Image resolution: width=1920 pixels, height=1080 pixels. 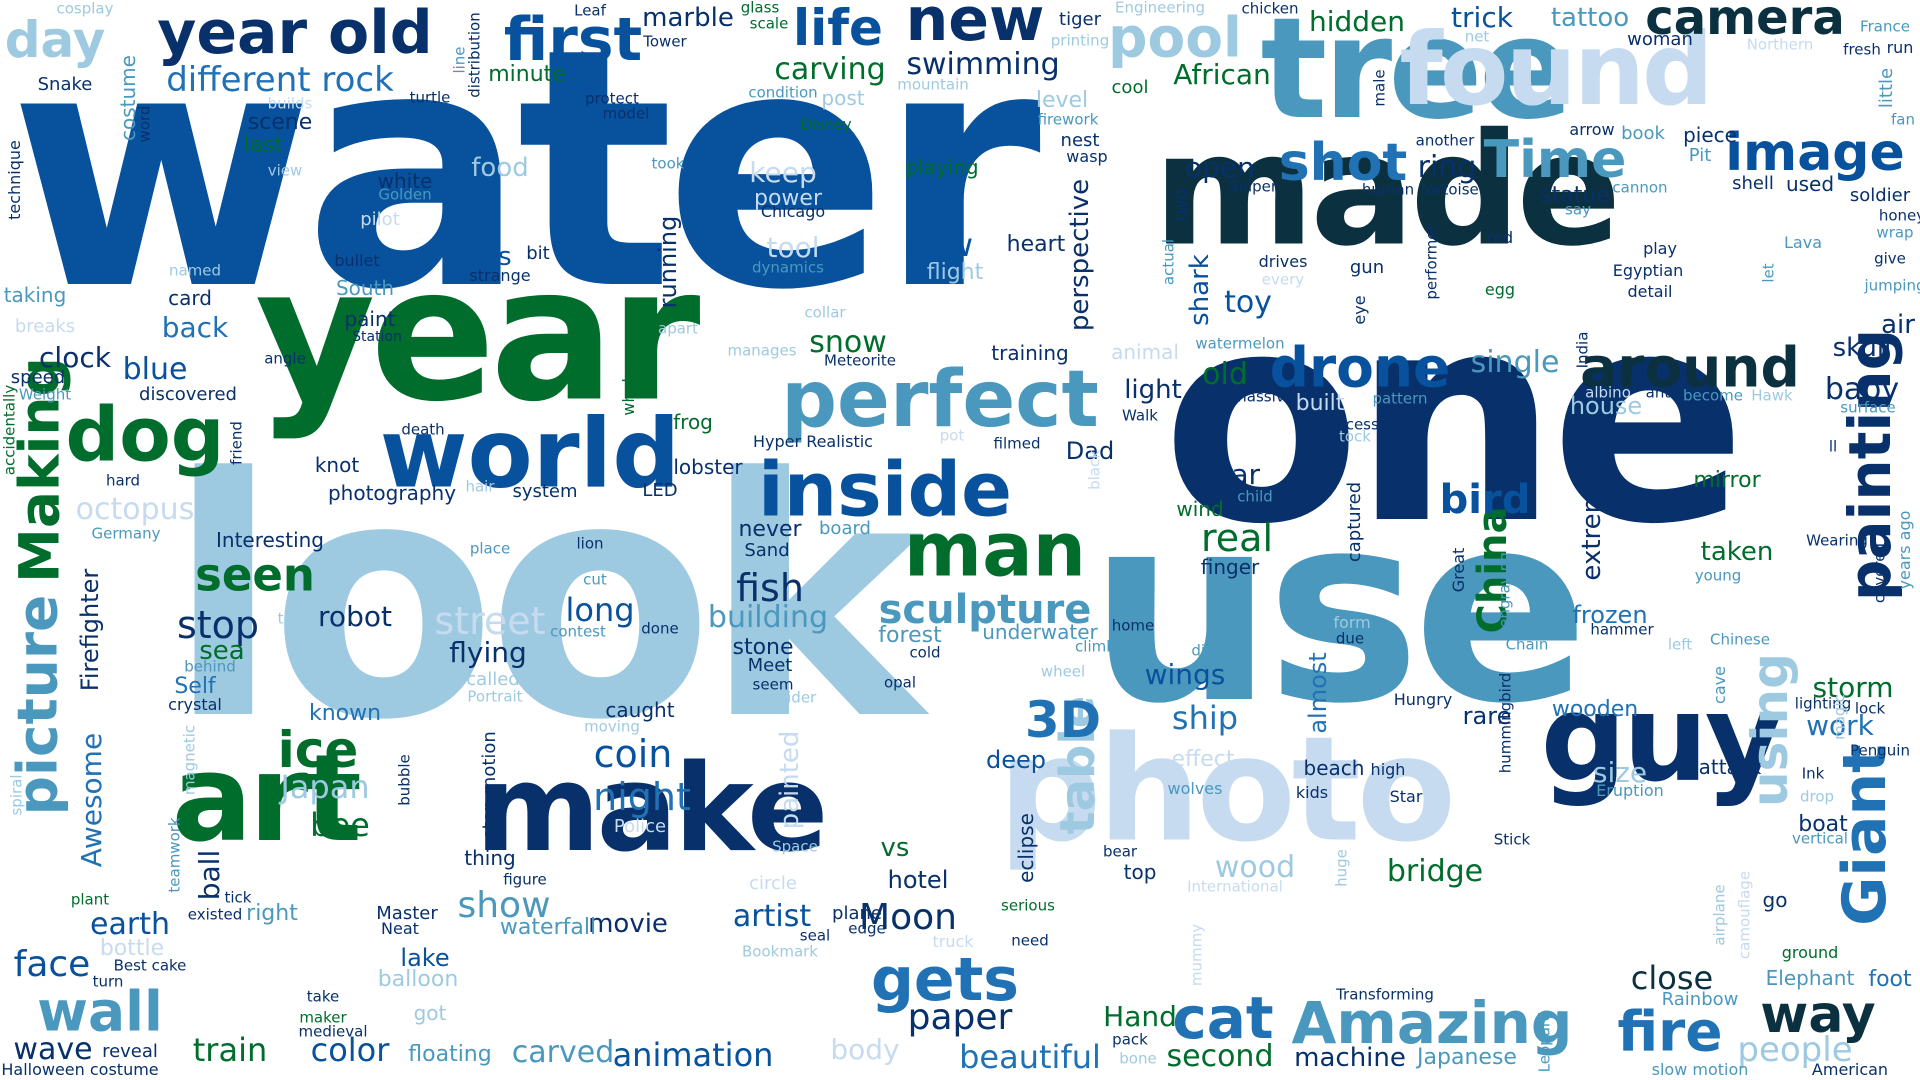 What do you see at coordinates (145, 434) in the screenshot?
I see `word-dog: dog` at bounding box center [145, 434].